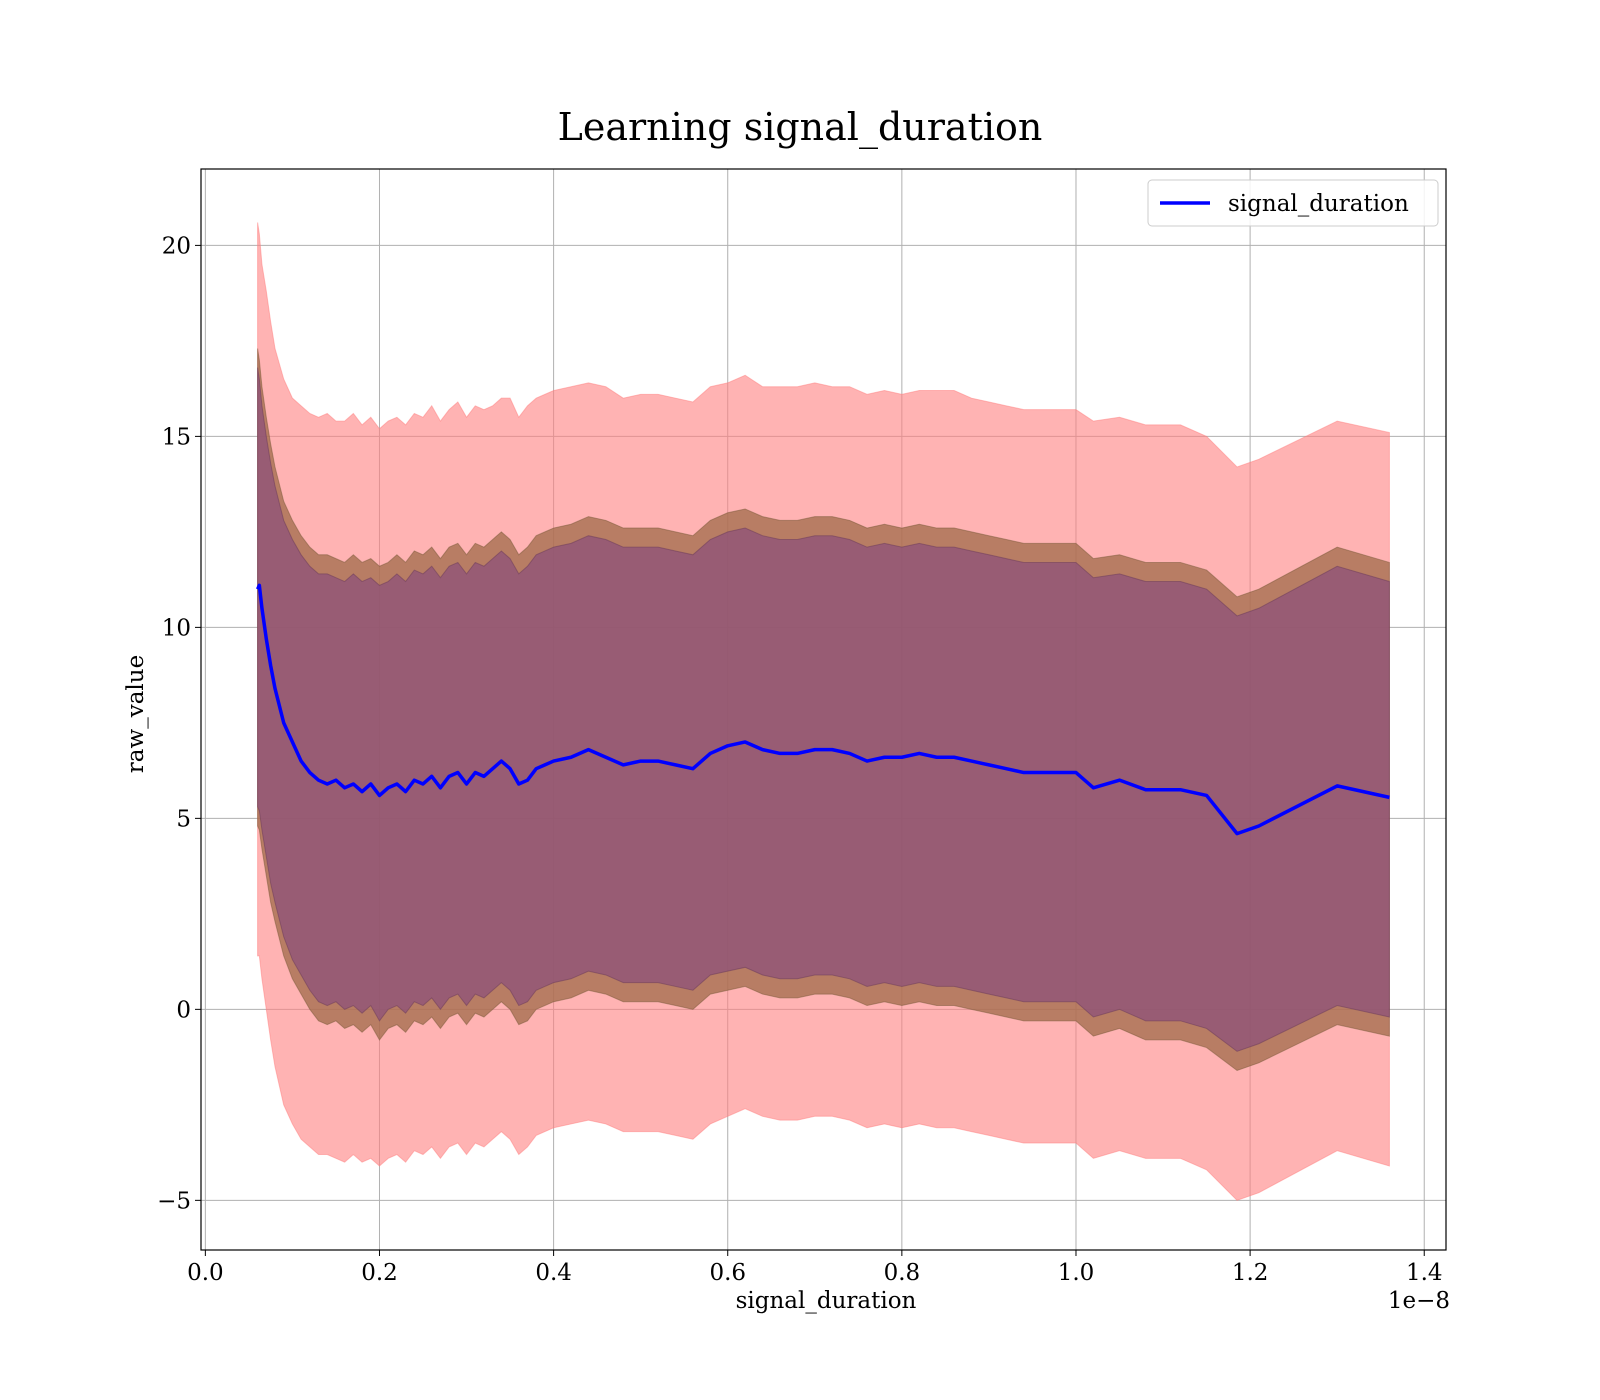  I want to click on legend: signal_duration, so click(1293, 203).